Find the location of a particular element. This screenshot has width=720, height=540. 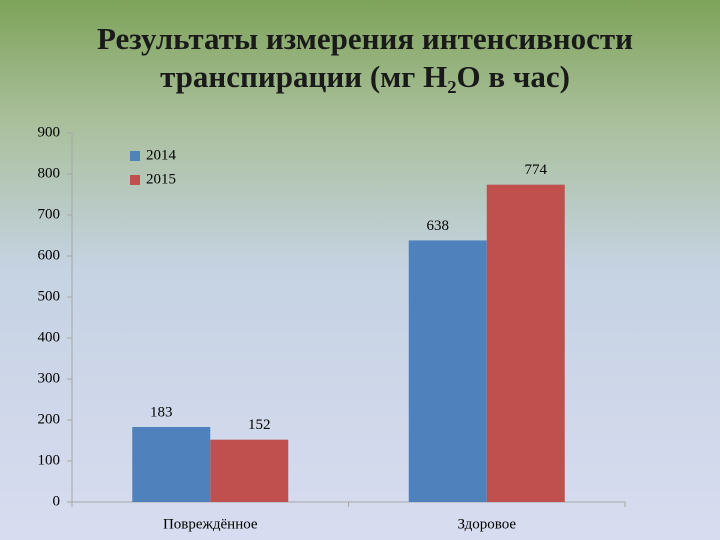

y-tick-label: 200 is located at coordinates (49, 419).